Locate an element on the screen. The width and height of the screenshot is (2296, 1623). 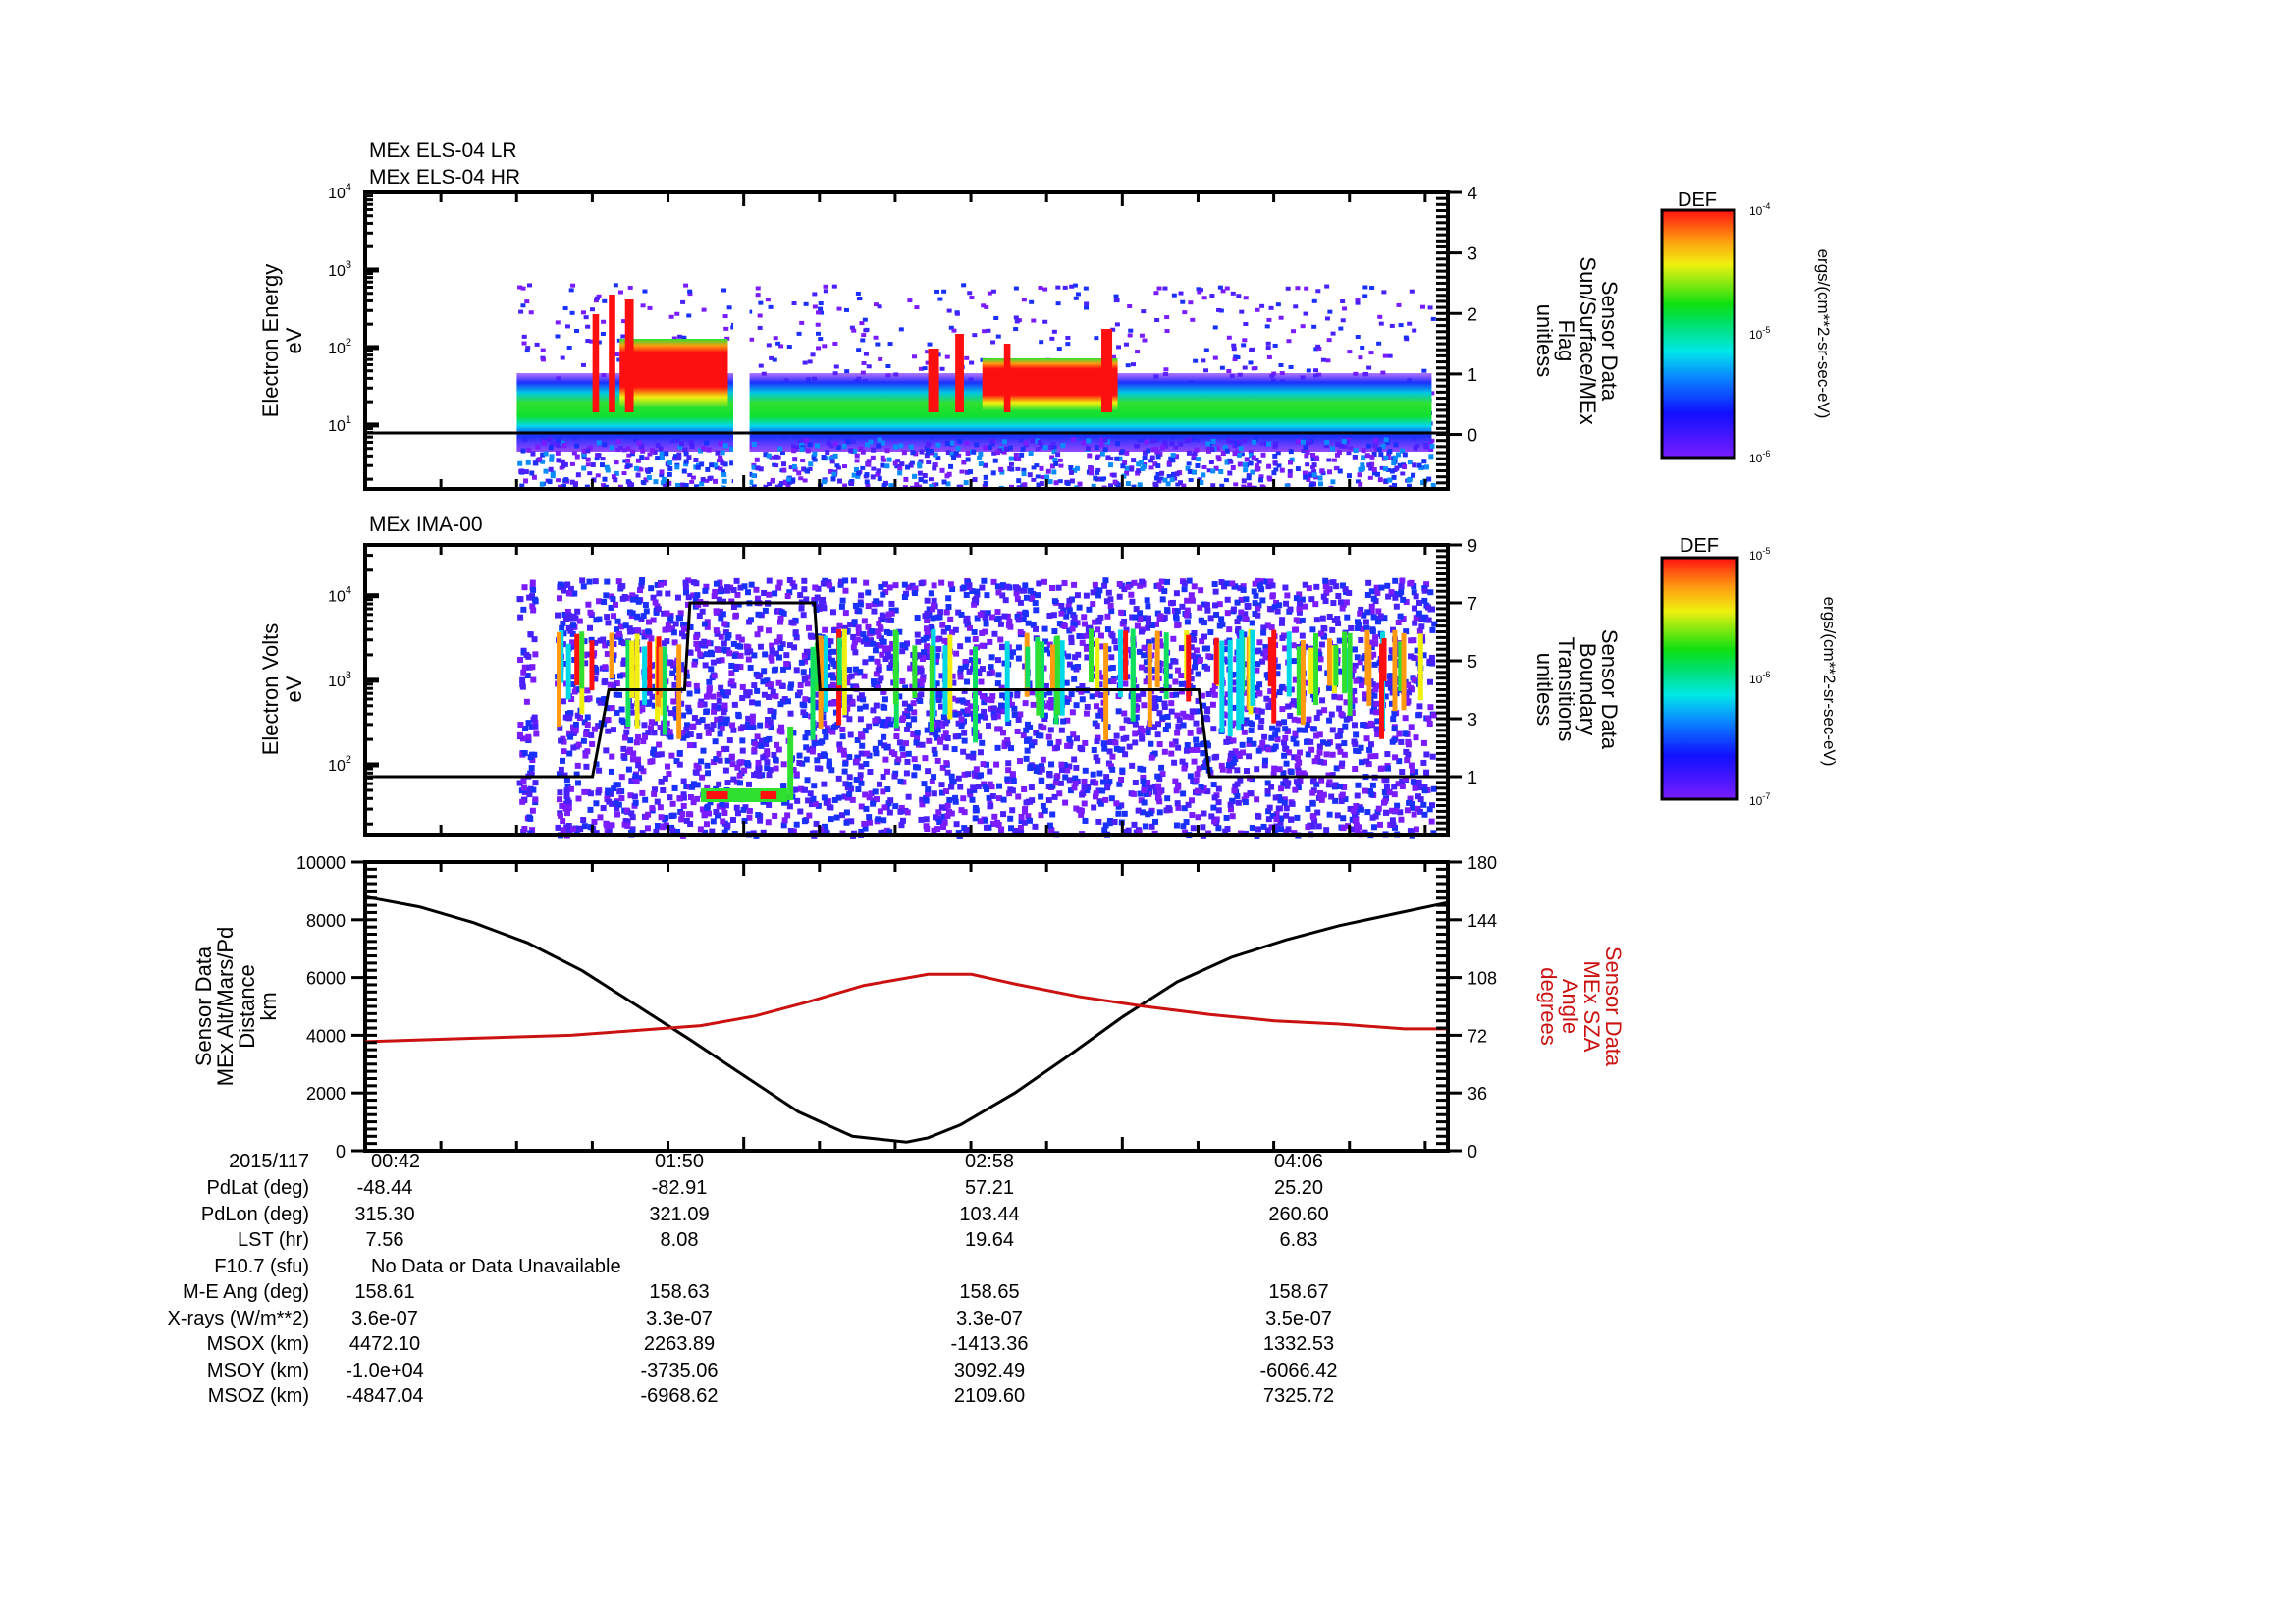
cb2-tick-top: 10-5 is located at coordinates (1759, 555).